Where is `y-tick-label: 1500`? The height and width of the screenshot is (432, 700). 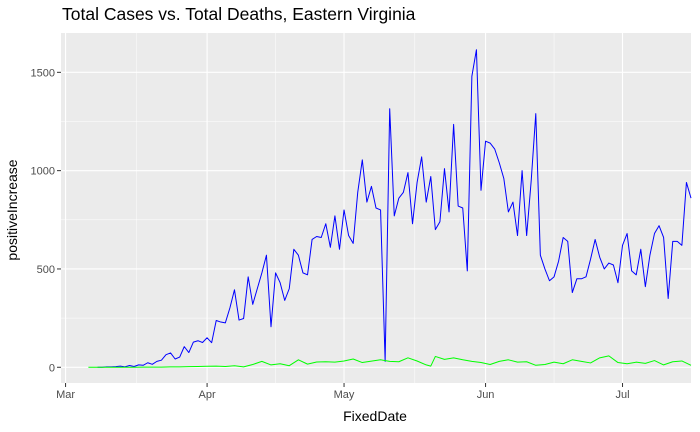
y-tick-label: 1500 is located at coordinates (43, 73).